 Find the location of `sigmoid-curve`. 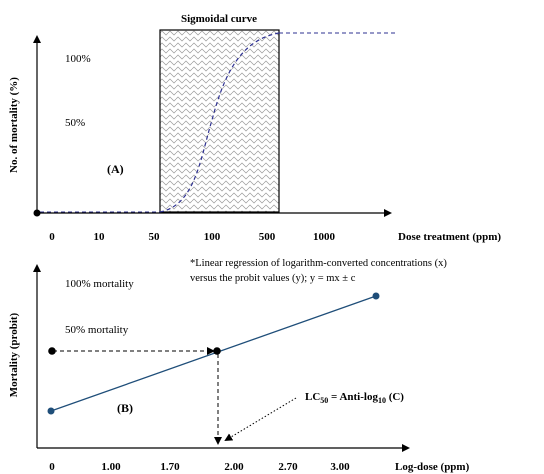

sigmoid-curve is located at coordinates (219, 122).